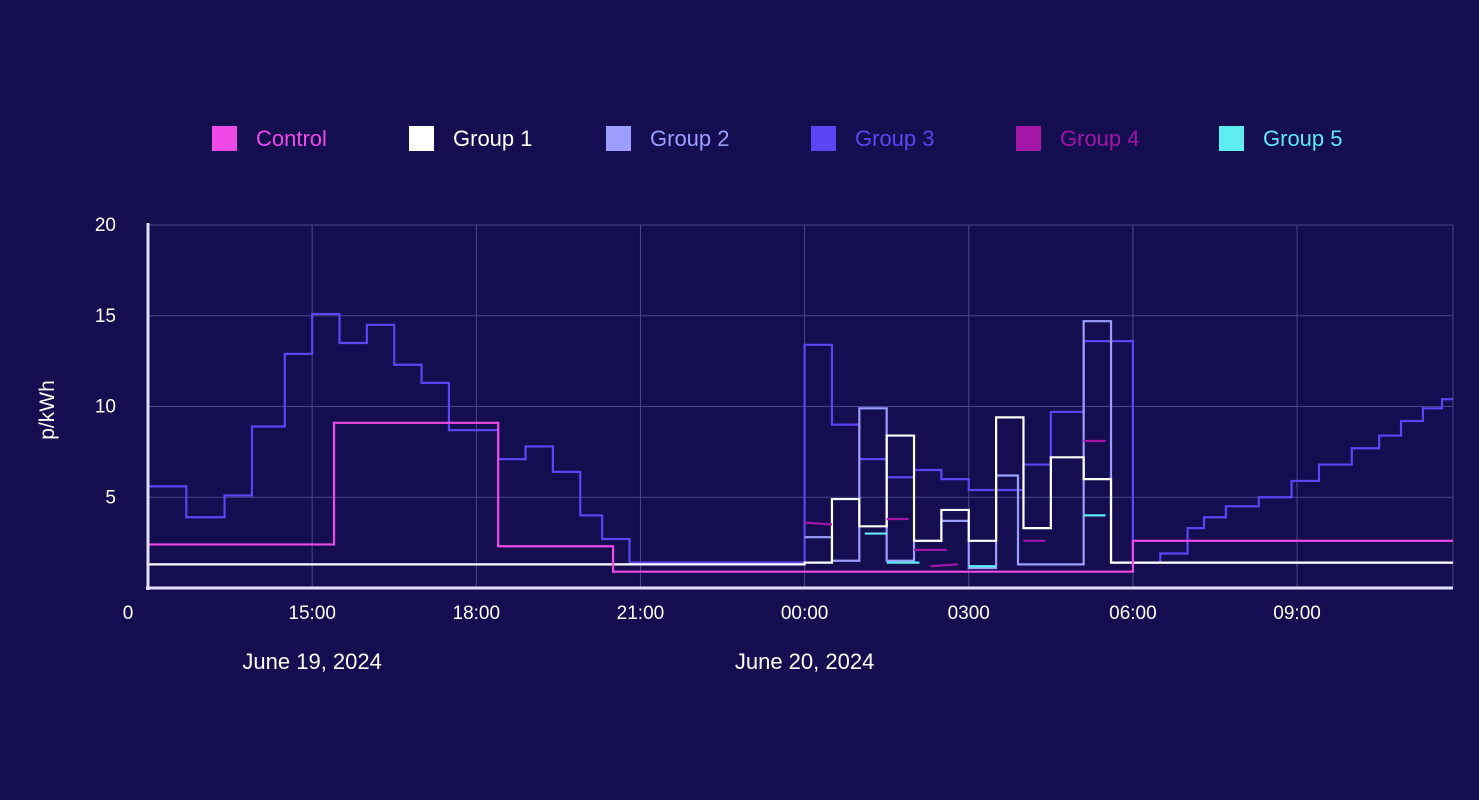  What do you see at coordinates (110, 497) in the screenshot?
I see `y-tick-label: 5` at bounding box center [110, 497].